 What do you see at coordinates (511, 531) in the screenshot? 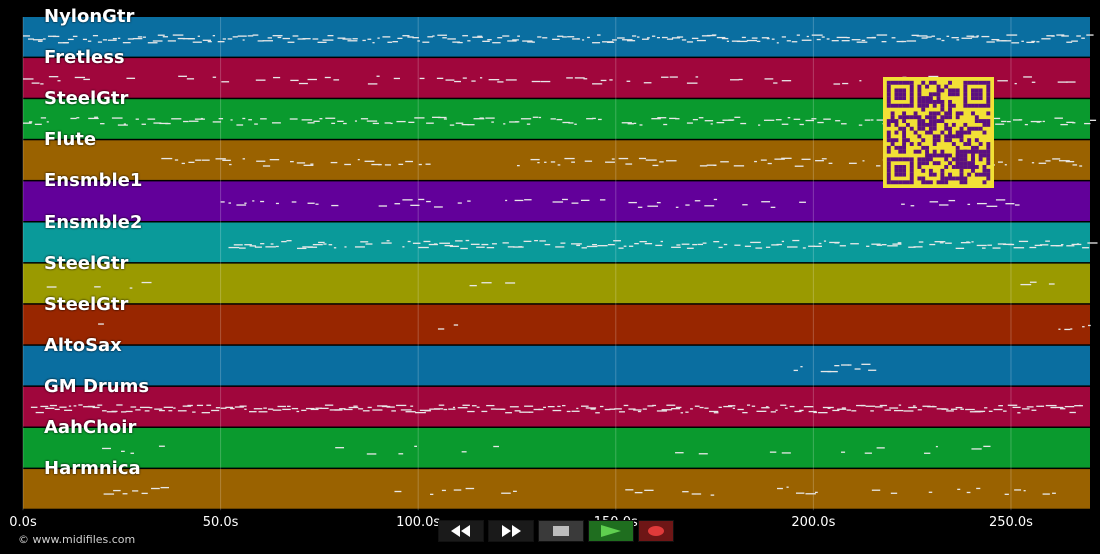
I see `fast-forward-button` at bounding box center [511, 531].